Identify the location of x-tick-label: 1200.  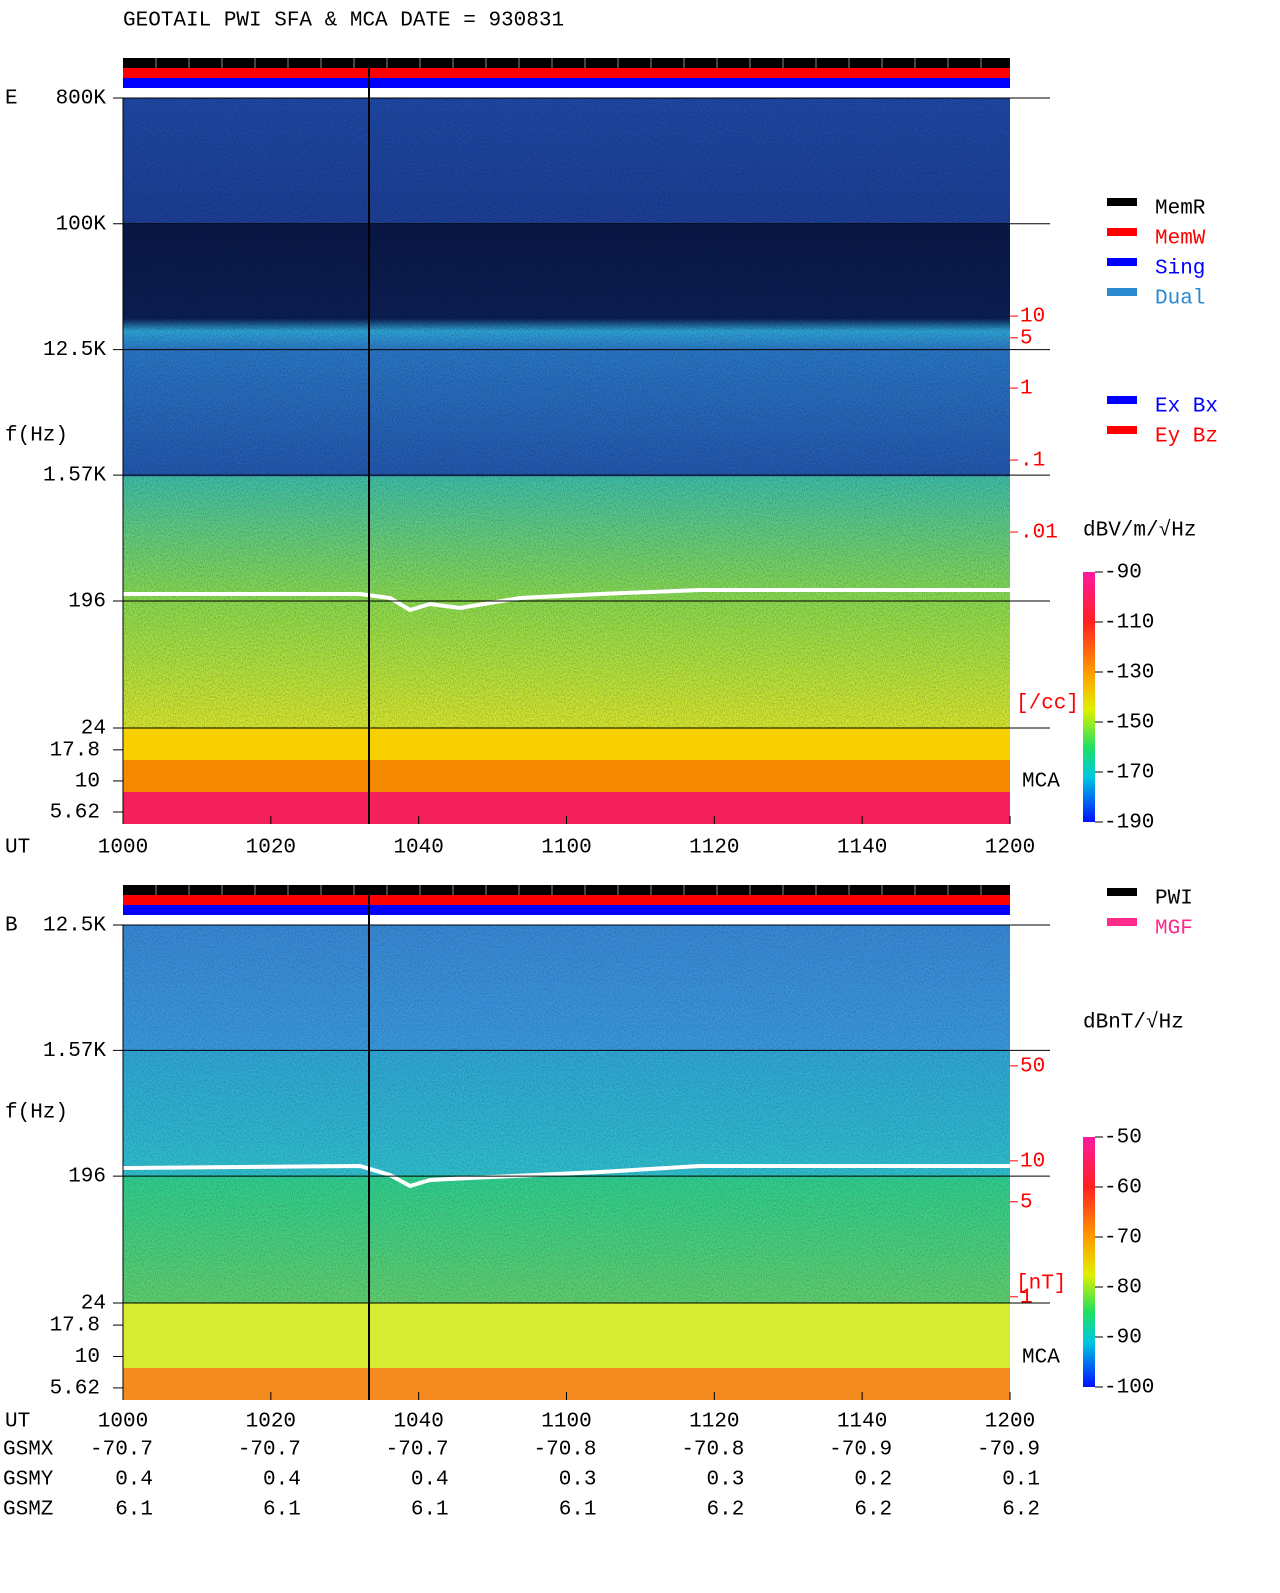
(1010, 848).